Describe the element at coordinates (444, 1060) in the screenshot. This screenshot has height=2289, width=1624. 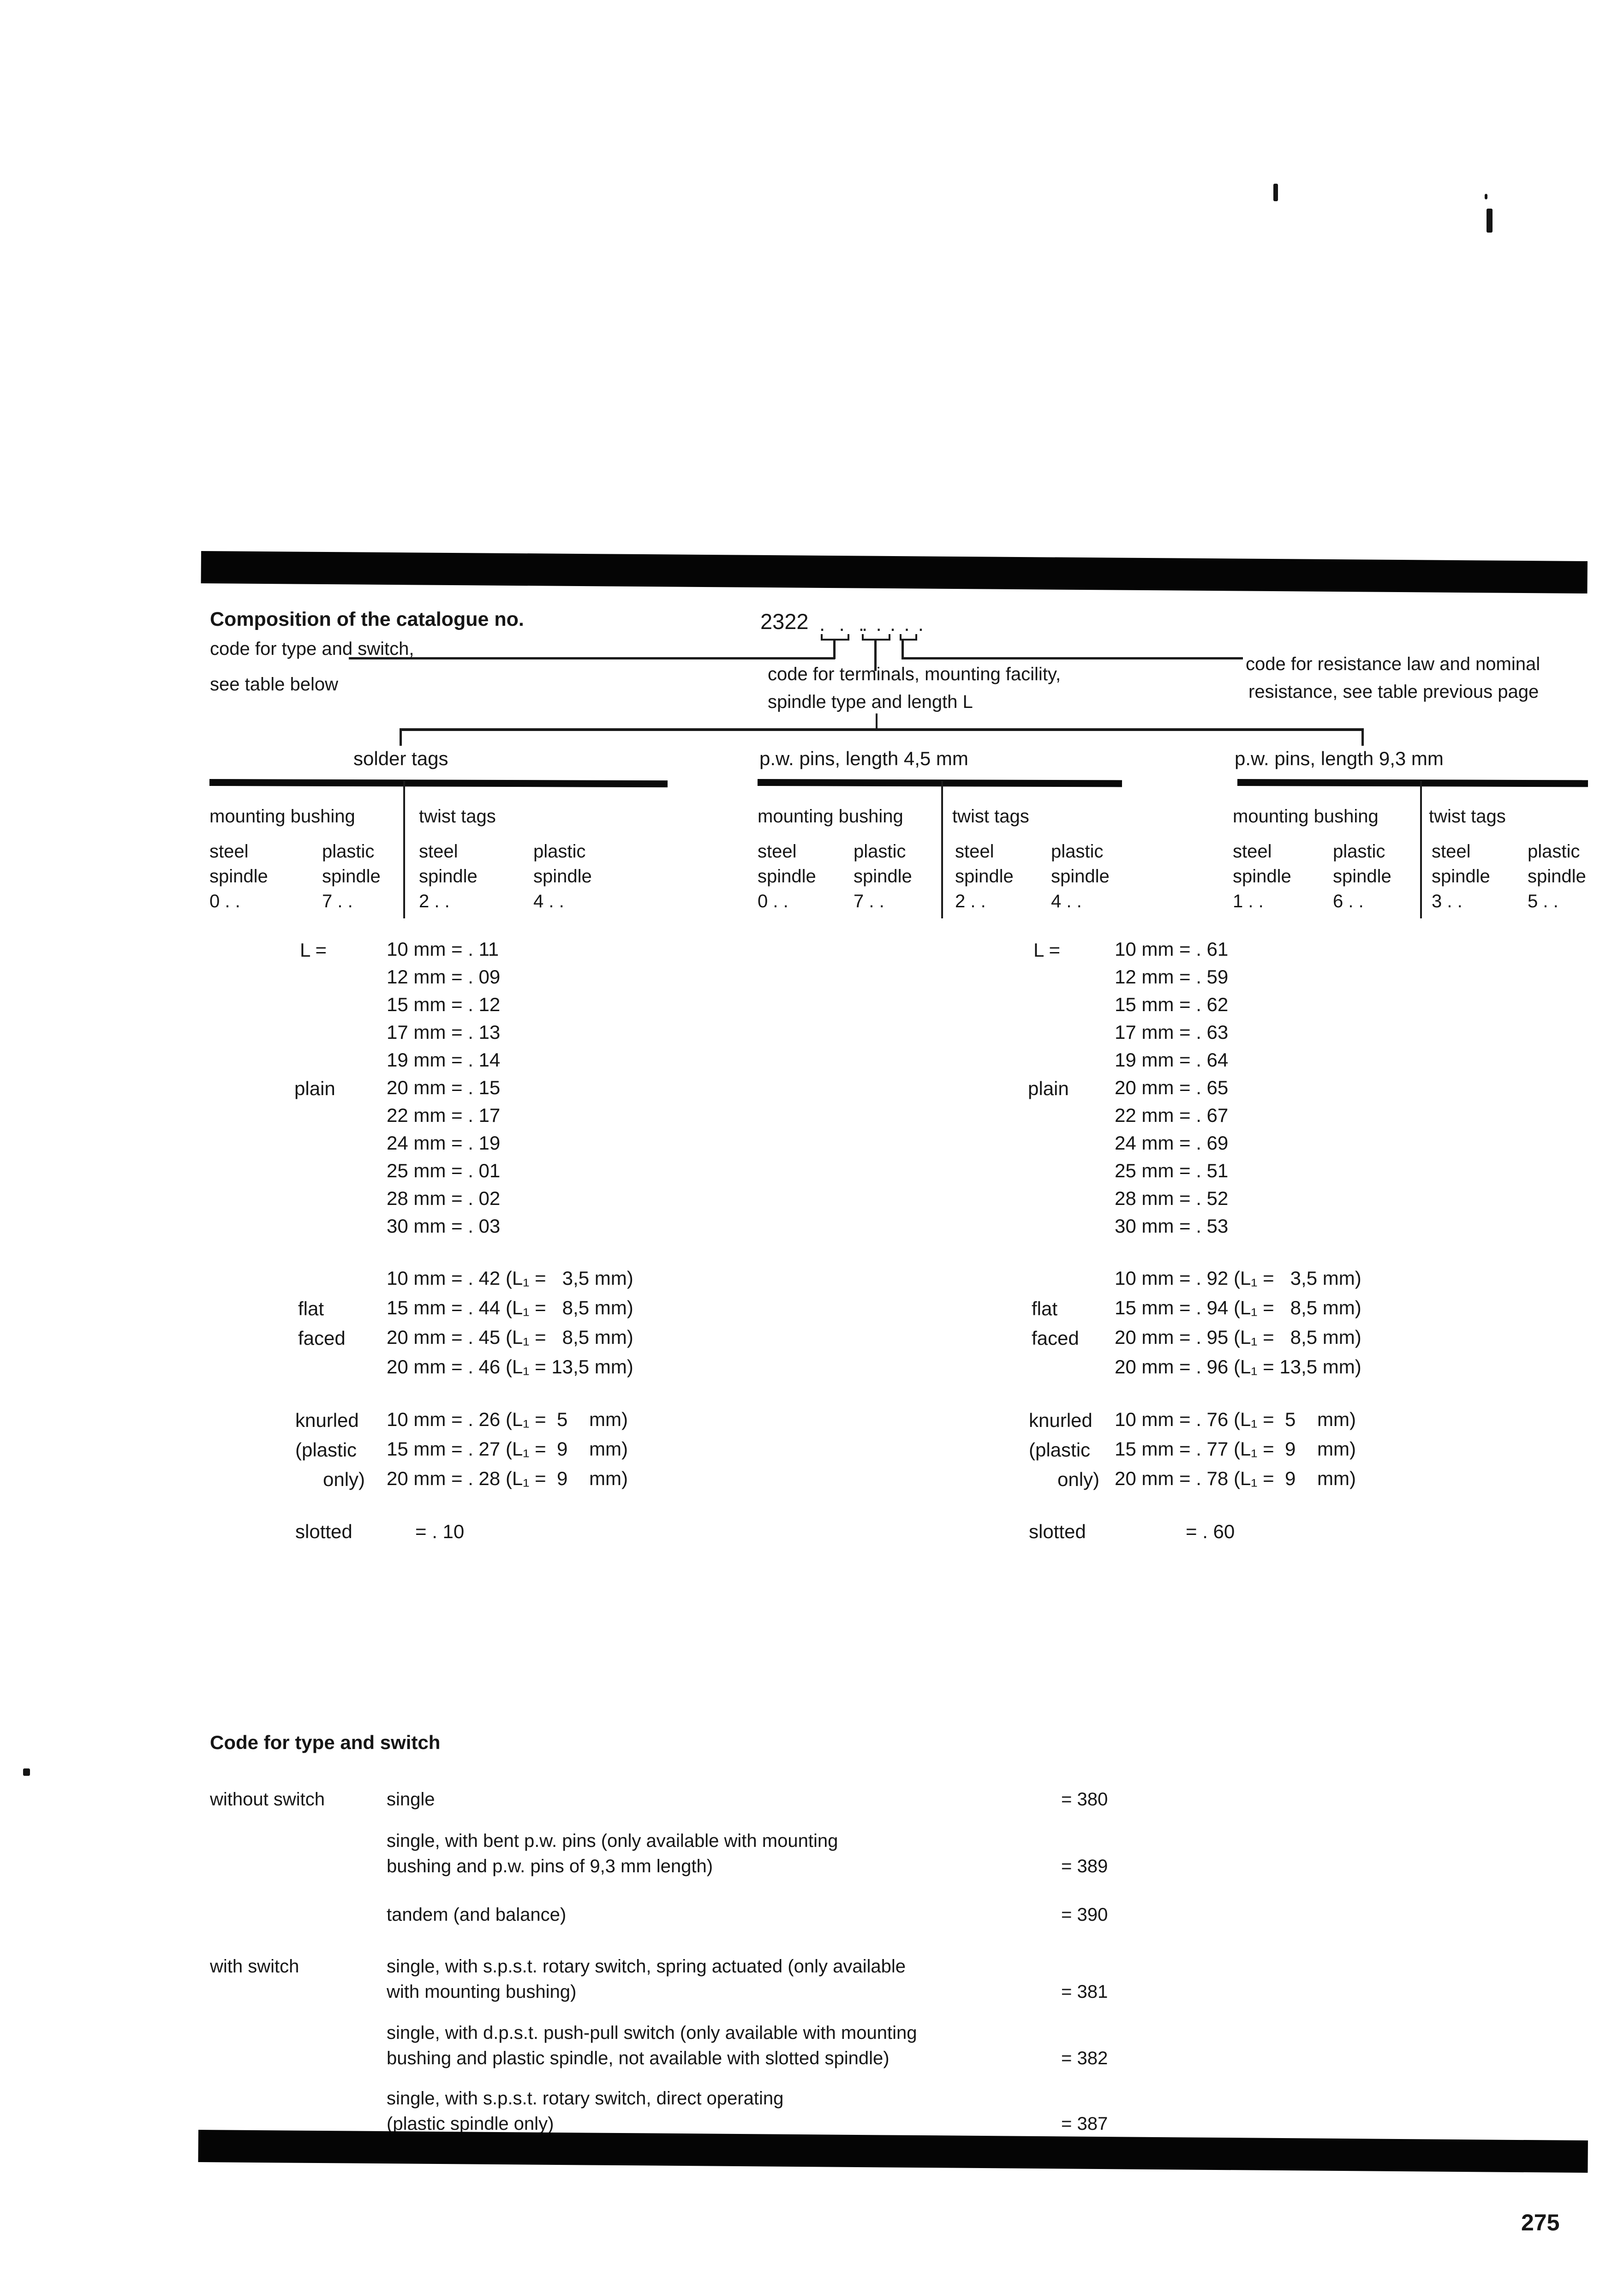
I see `code-row: 19 mm = . 14` at that location.